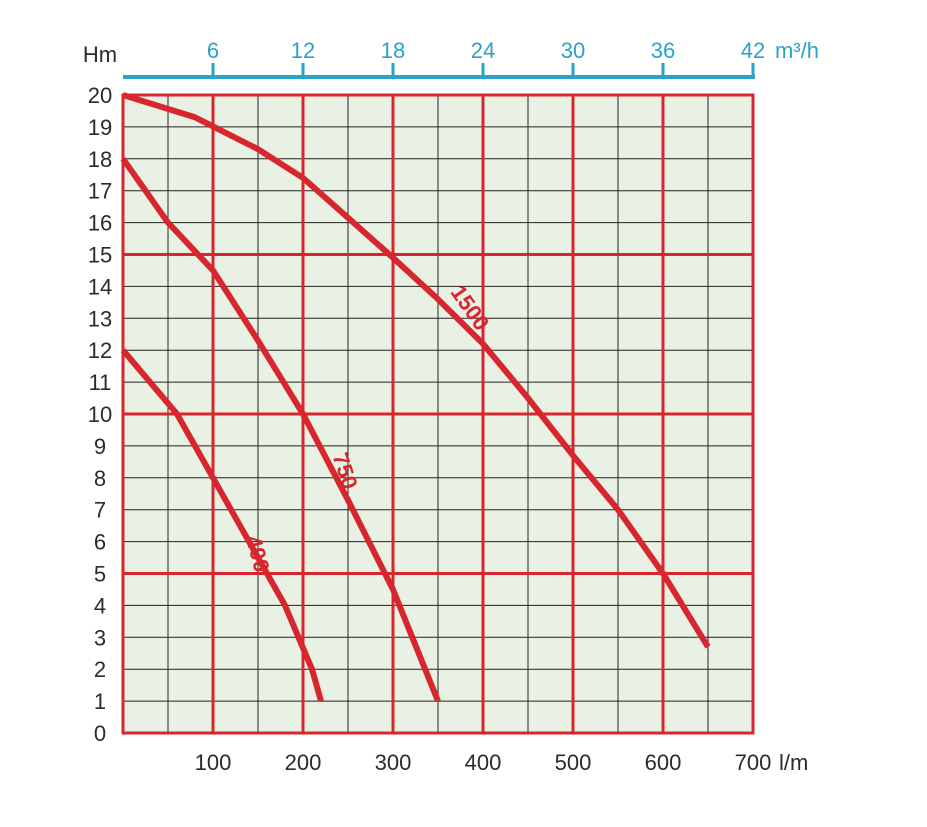  I want to click on y-tick-label: 6, so click(100, 542).